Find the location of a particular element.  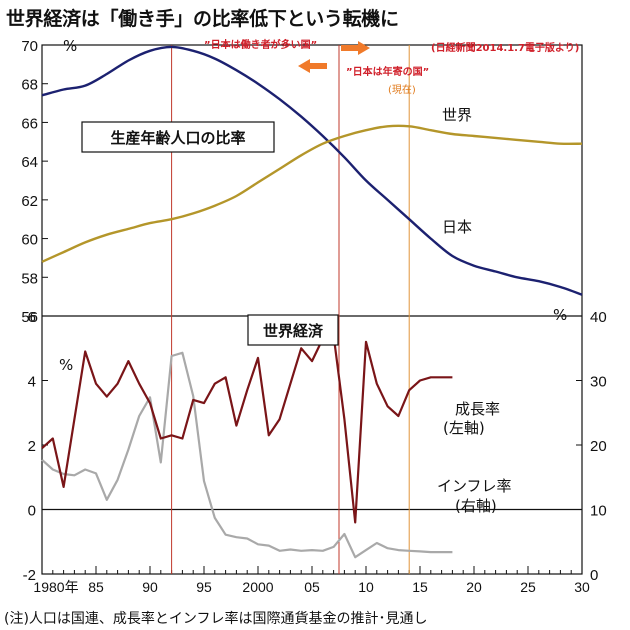

top-panel-label: 生産年齢人口の比率 is located at coordinates (177, 138).